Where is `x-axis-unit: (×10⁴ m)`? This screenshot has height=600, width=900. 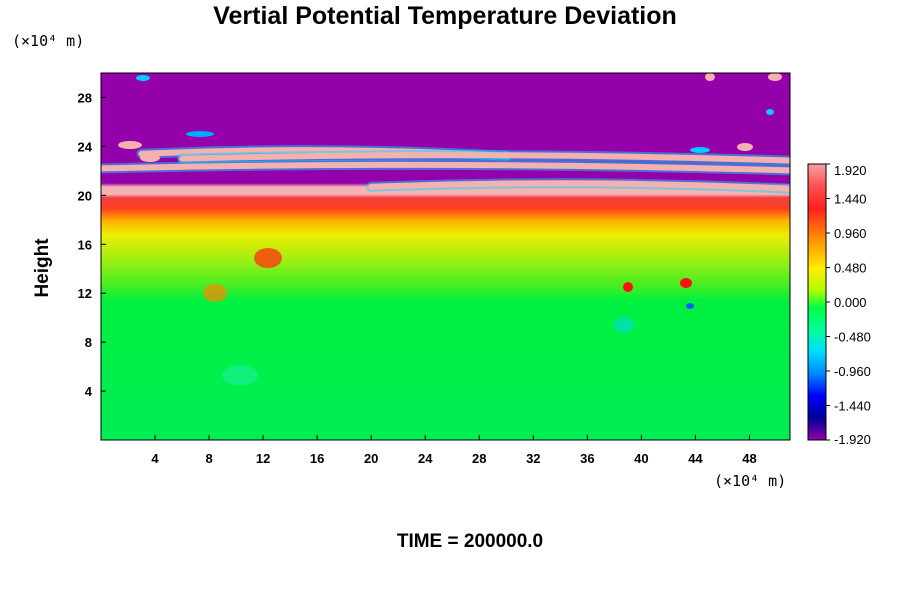 x-axis-unit: (×10⁴ m) is located at coordinates (750, 481).